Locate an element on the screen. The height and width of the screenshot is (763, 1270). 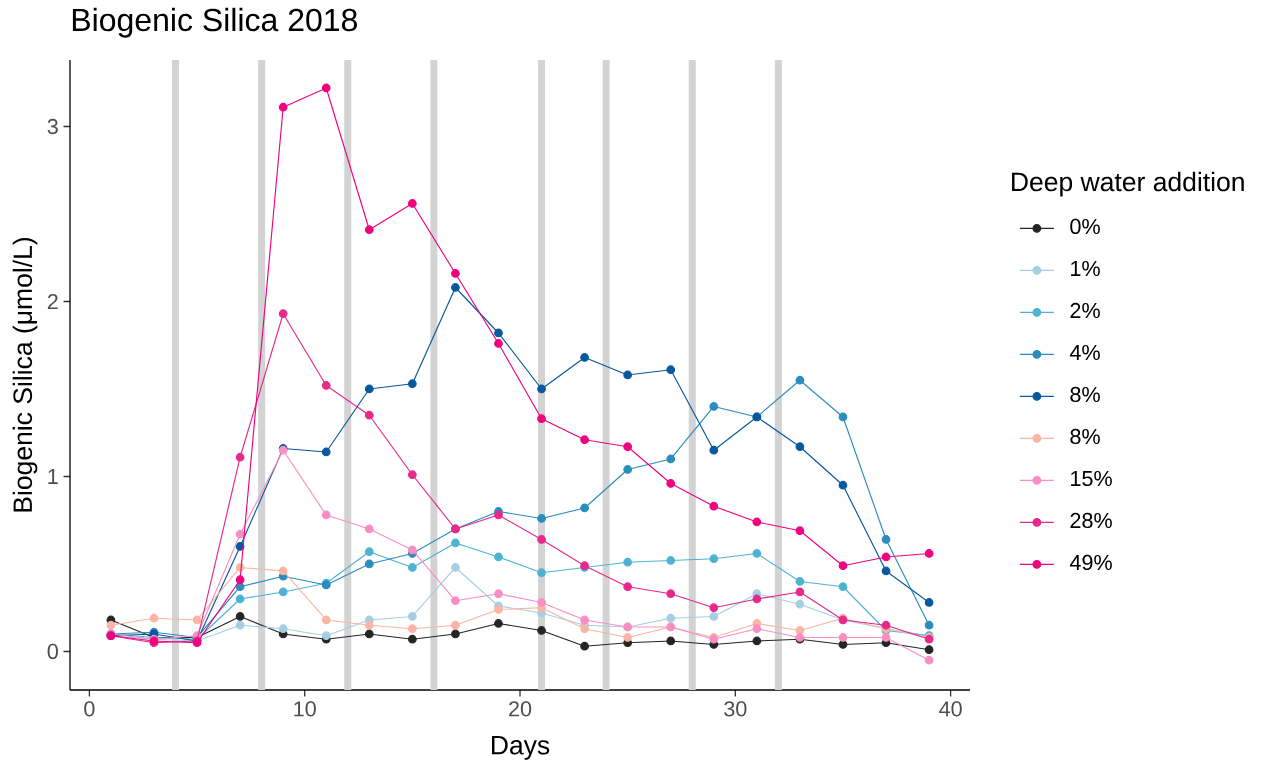
y-tick-label: 1 is located at coordinates (53, 476).